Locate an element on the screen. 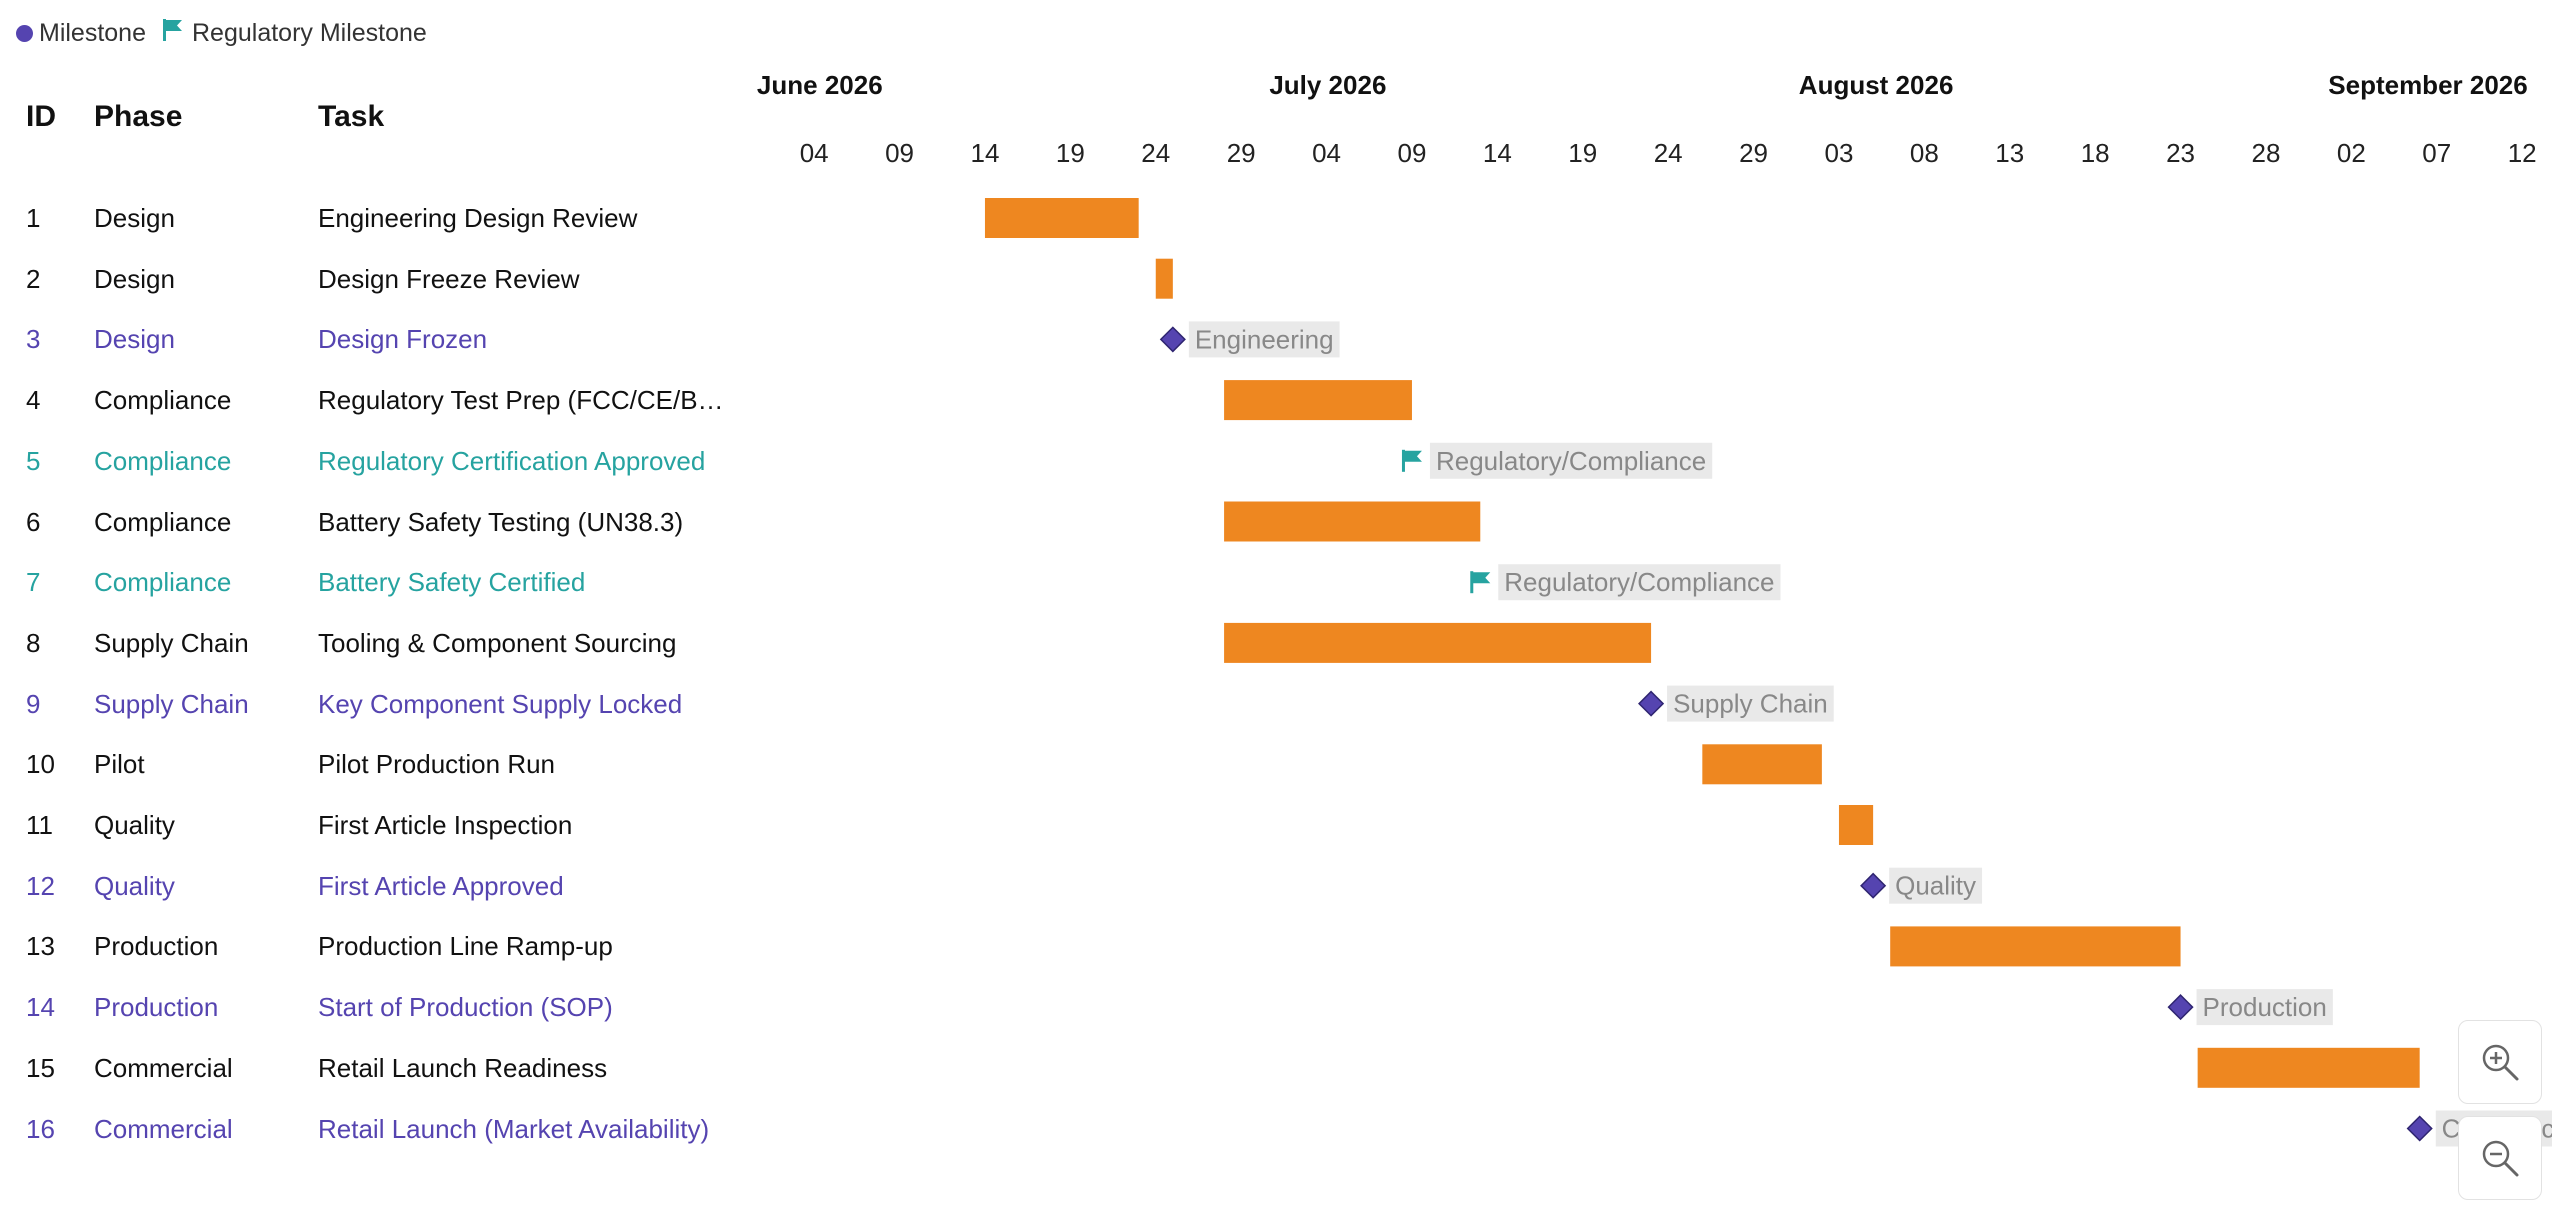  task-name: First Article Approved is located at coordinates (441, 885).